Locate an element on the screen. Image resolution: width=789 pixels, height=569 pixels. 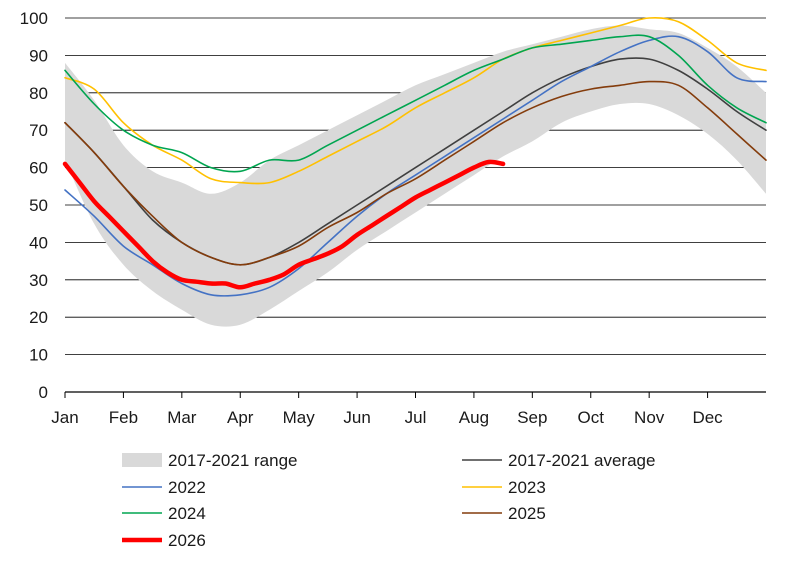
x-tick-label: Feb is located at coordinates (123, 417).